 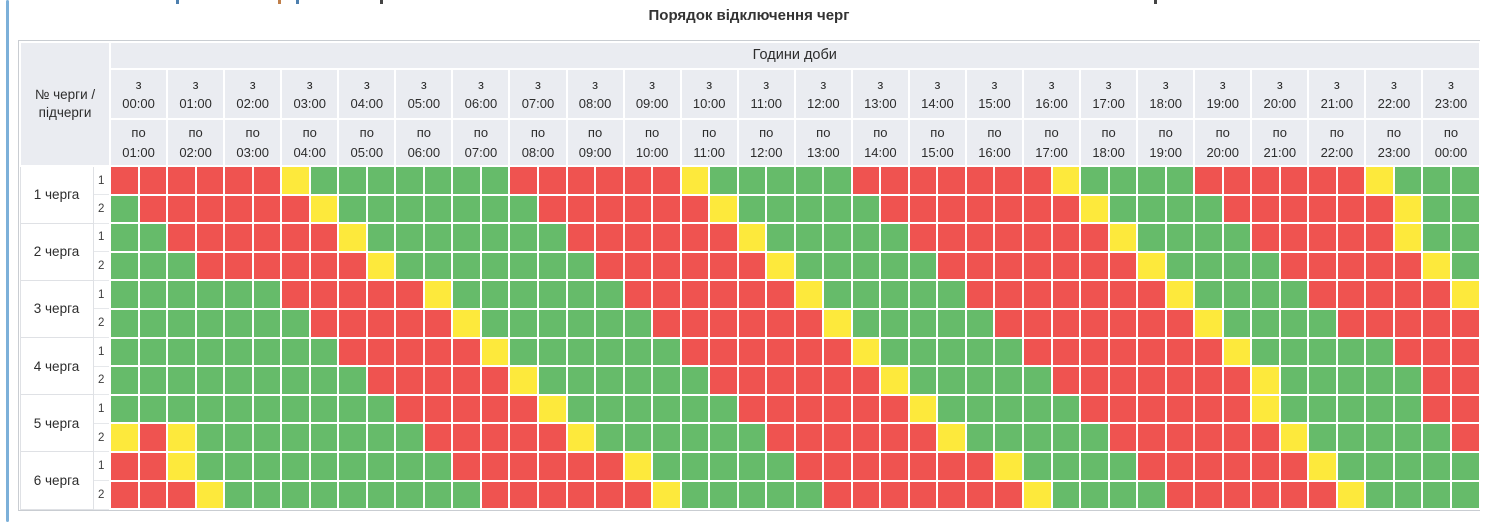 What do you see at coordinates (101, 294) in the screenshot?
I see `subqueue-number-3-1: 1` at bounding box center [101, 294].